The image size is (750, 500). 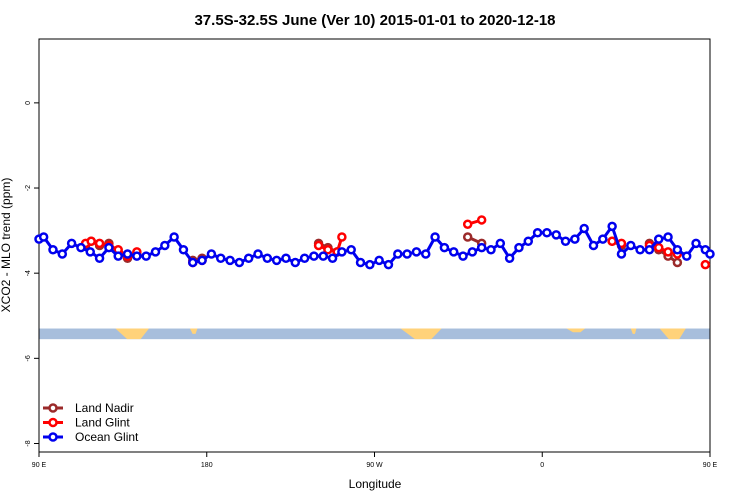 What do you see at coordinates (28, 443) in the screenshot?
I see `y-tick-label: -8` at bounding box center [28, 443].